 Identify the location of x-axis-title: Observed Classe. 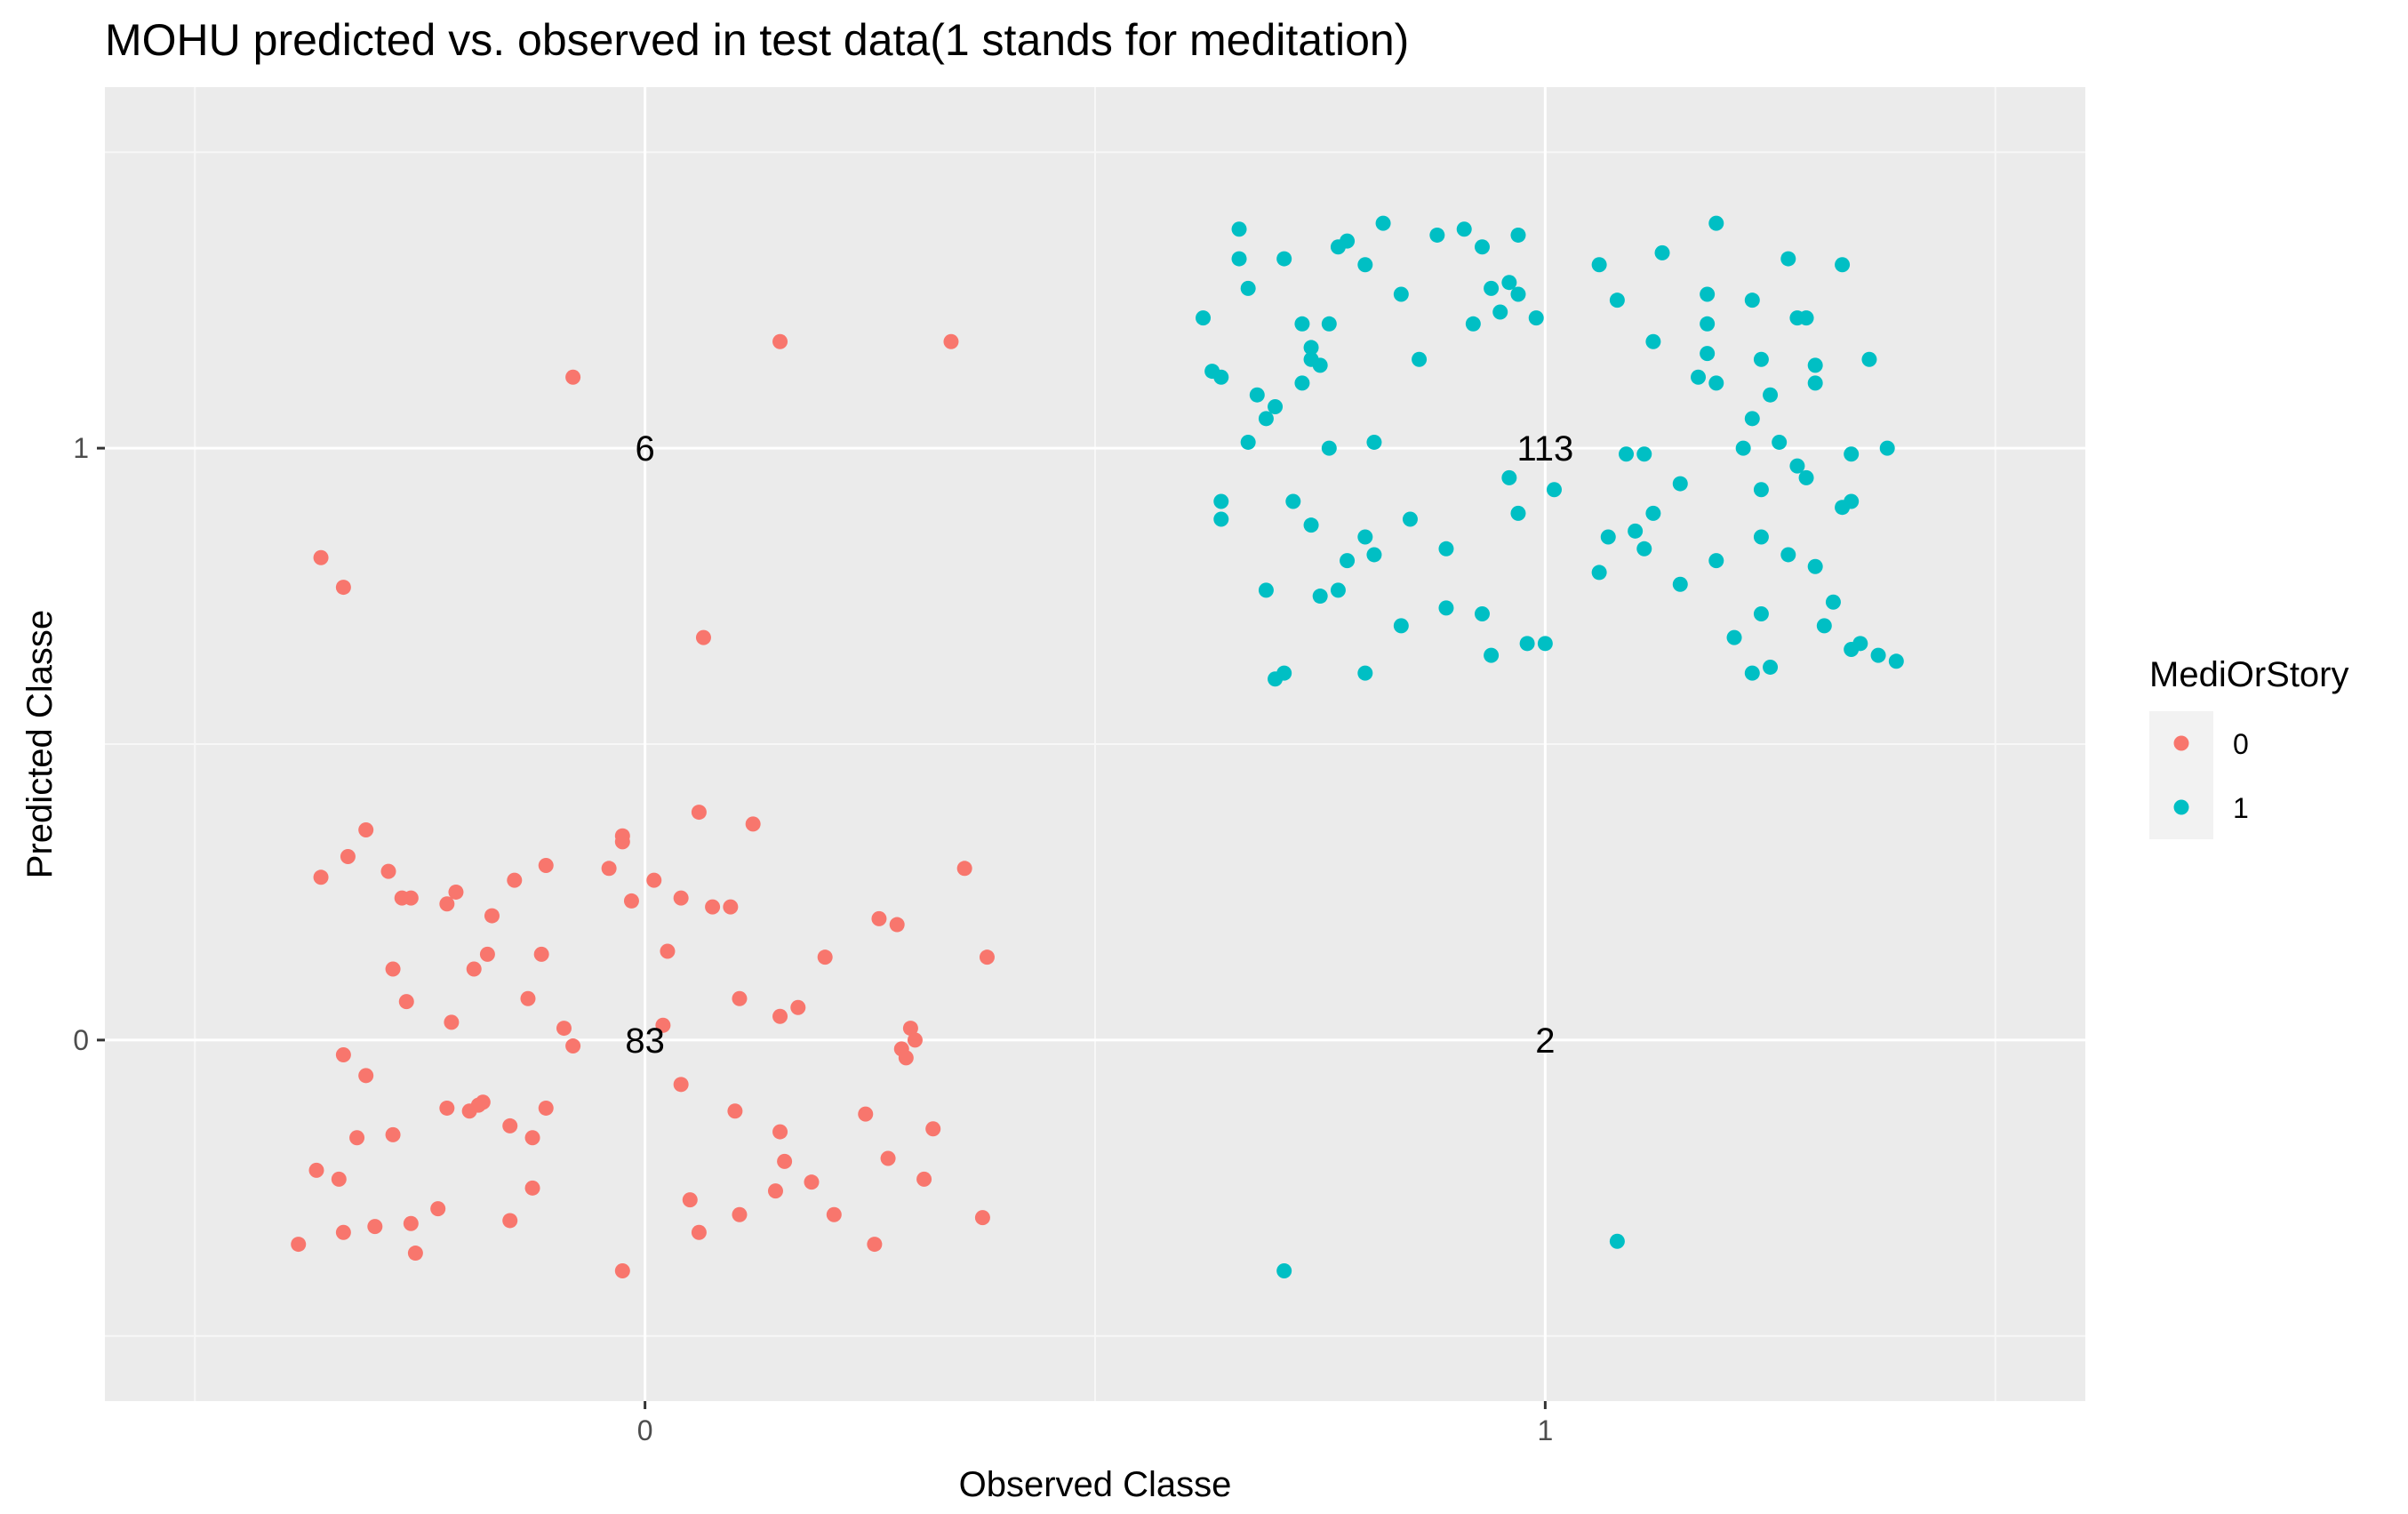
(1095, 1484).